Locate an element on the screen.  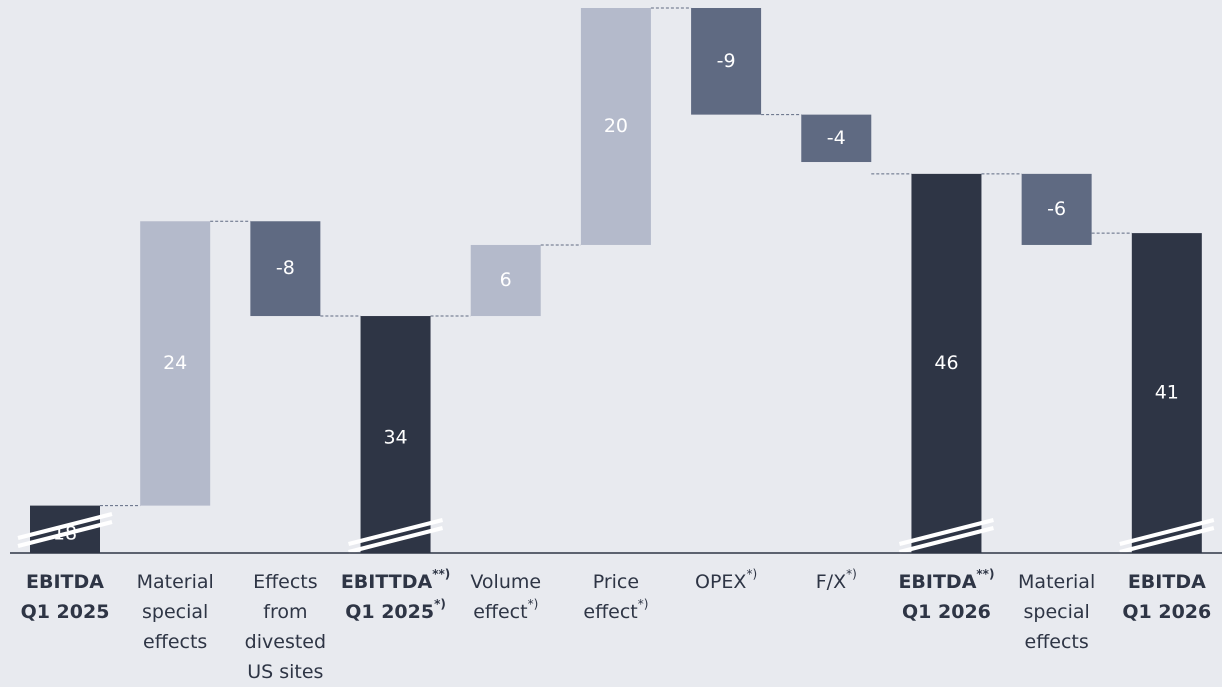
value-label: -4 is located at coordinates (836, 138).